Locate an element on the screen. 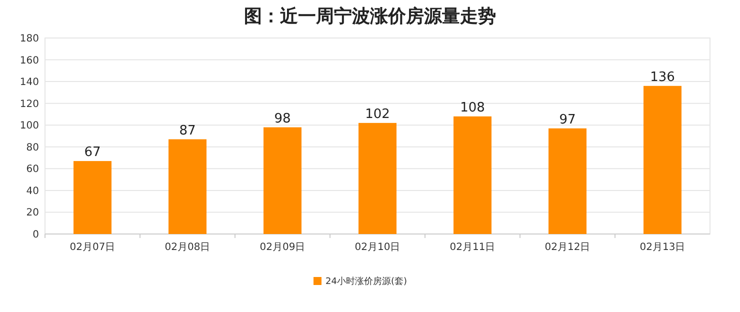 This screenshot has width=740, height=312. chart-title: 图：近一周宁波涨价房源量走势 is located at coordinates (370, 16).